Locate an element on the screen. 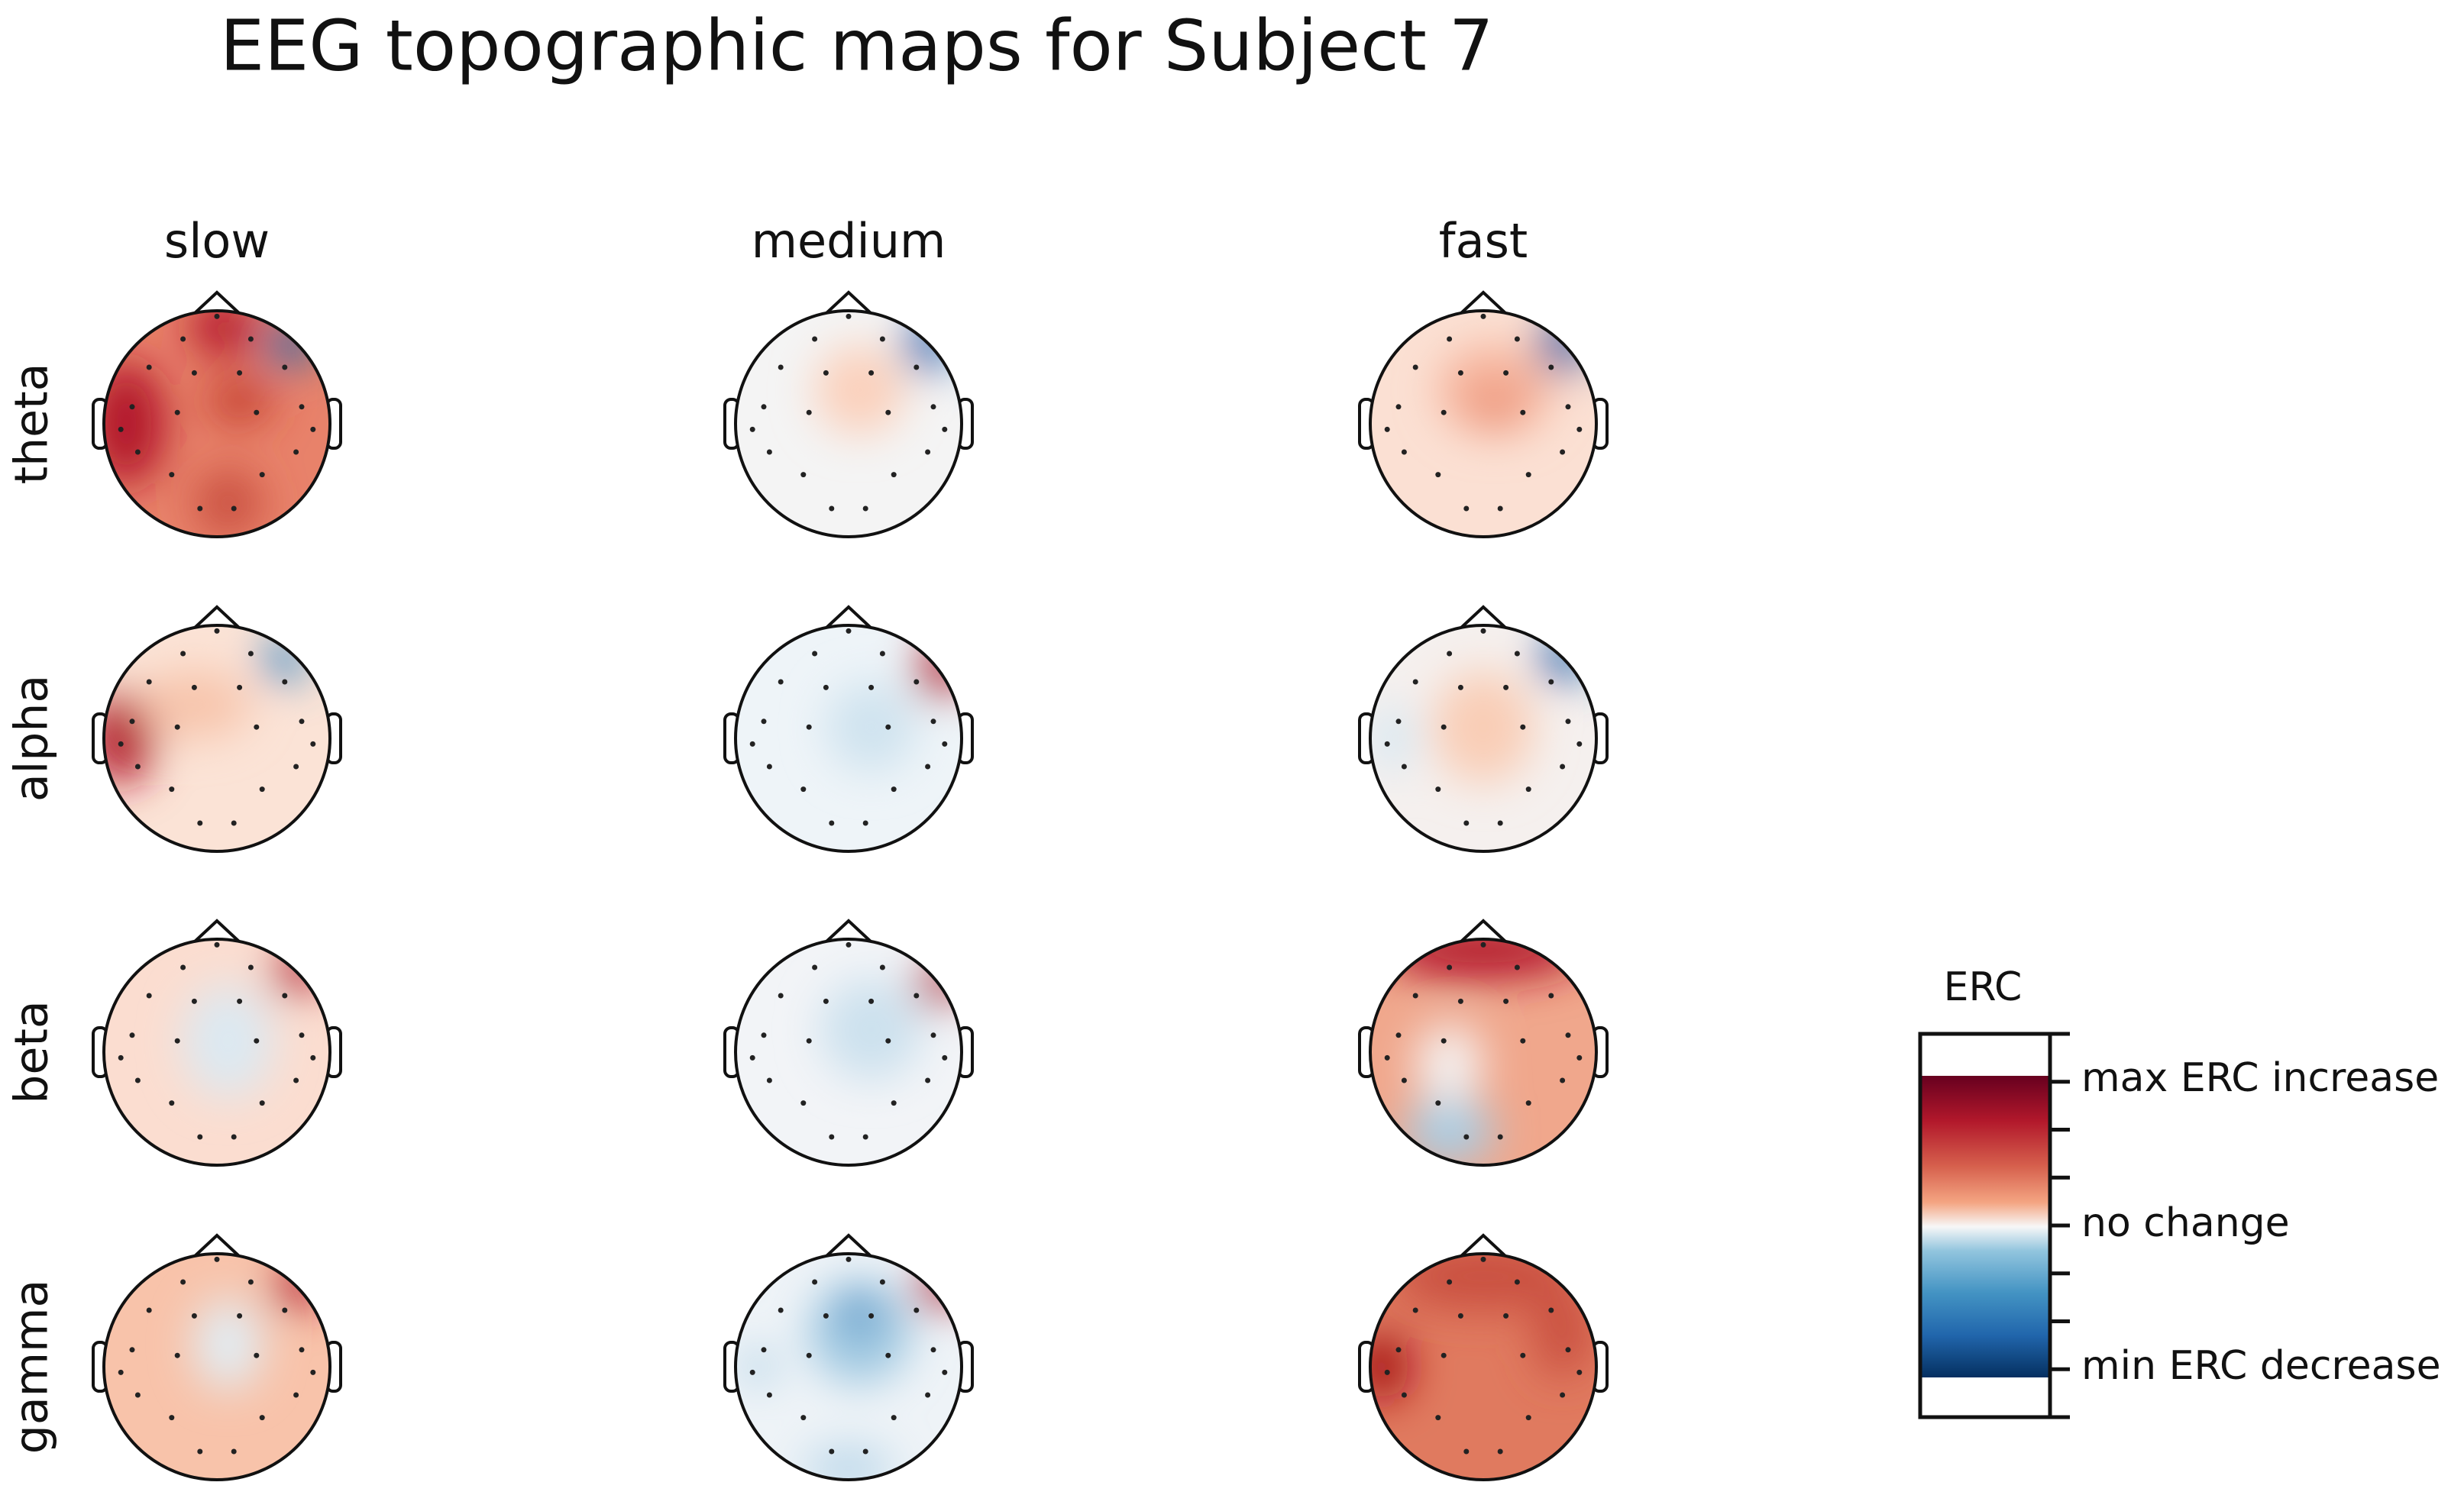 This screenshot has width=2464, height=1508. colorbar-gradient is located at coordinates (1985, 1226).